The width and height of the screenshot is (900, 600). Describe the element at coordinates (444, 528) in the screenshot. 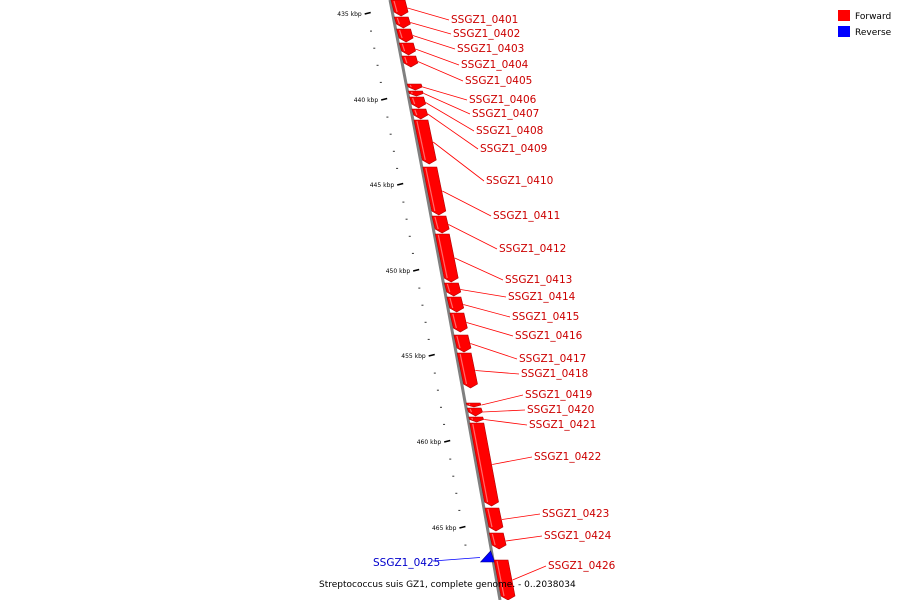

I see `scale-tick-label: 465 kbp` at that location.